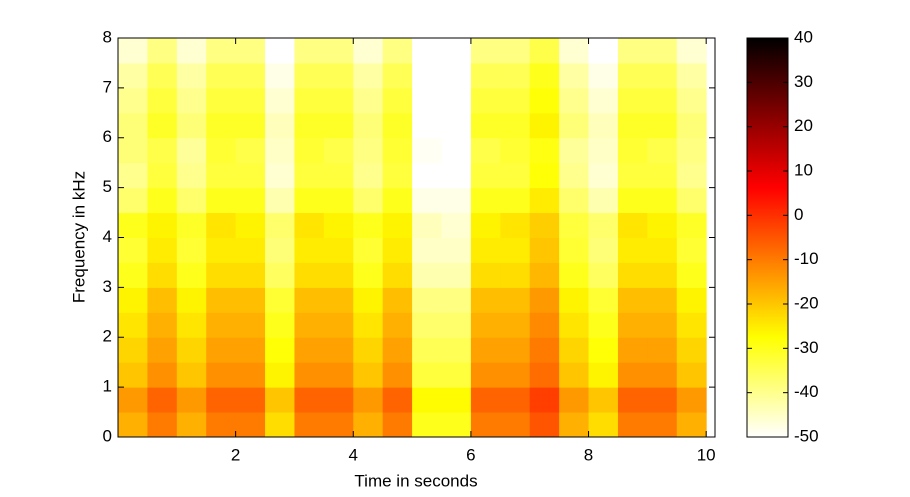  I want to click on colorbar, so click(767, 237).